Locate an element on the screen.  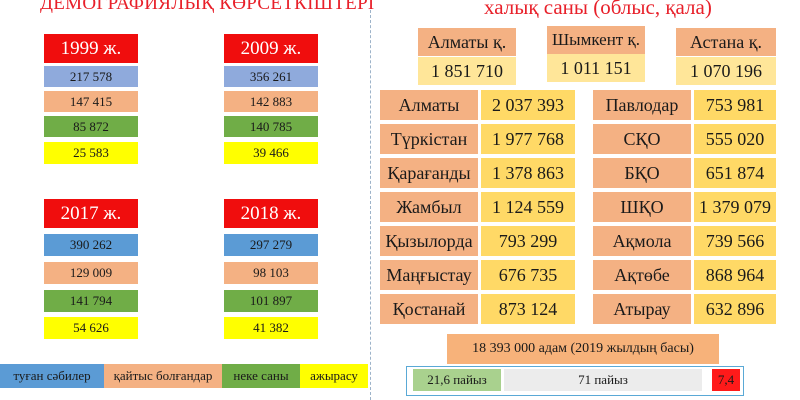
section-divider is located at coordinates (370, 205).